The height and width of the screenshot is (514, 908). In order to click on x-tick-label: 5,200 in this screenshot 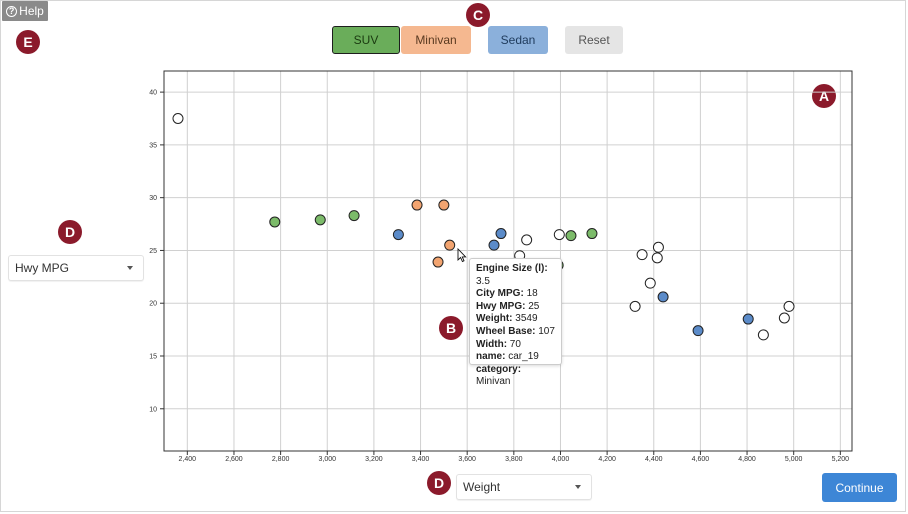, I will do `click(841, 459)`.